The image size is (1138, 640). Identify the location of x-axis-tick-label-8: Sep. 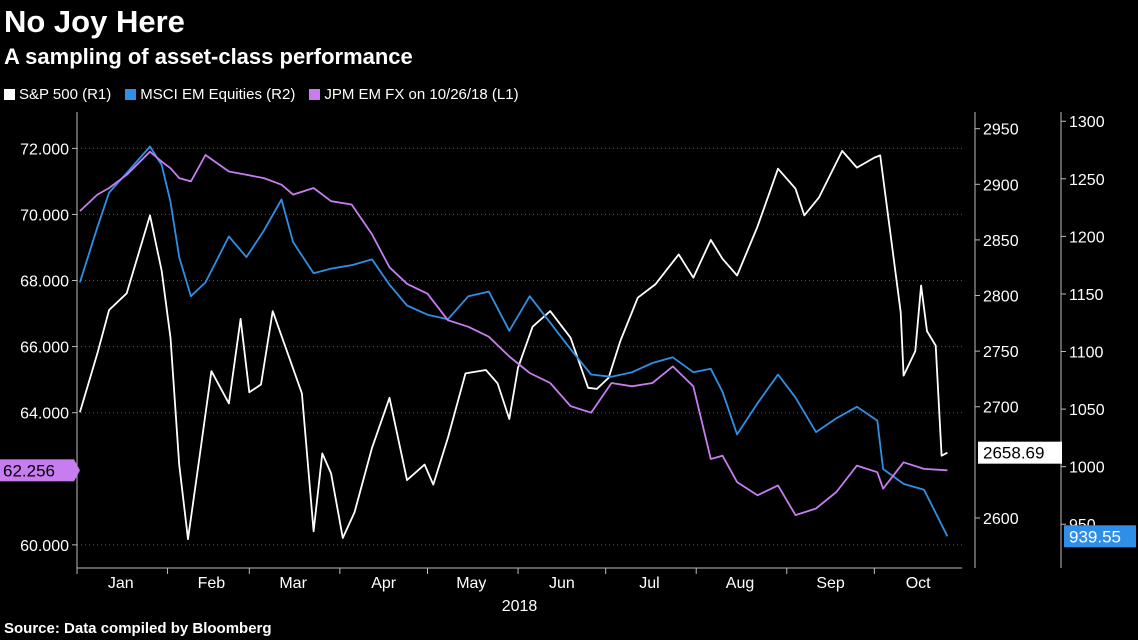
(830, 583).